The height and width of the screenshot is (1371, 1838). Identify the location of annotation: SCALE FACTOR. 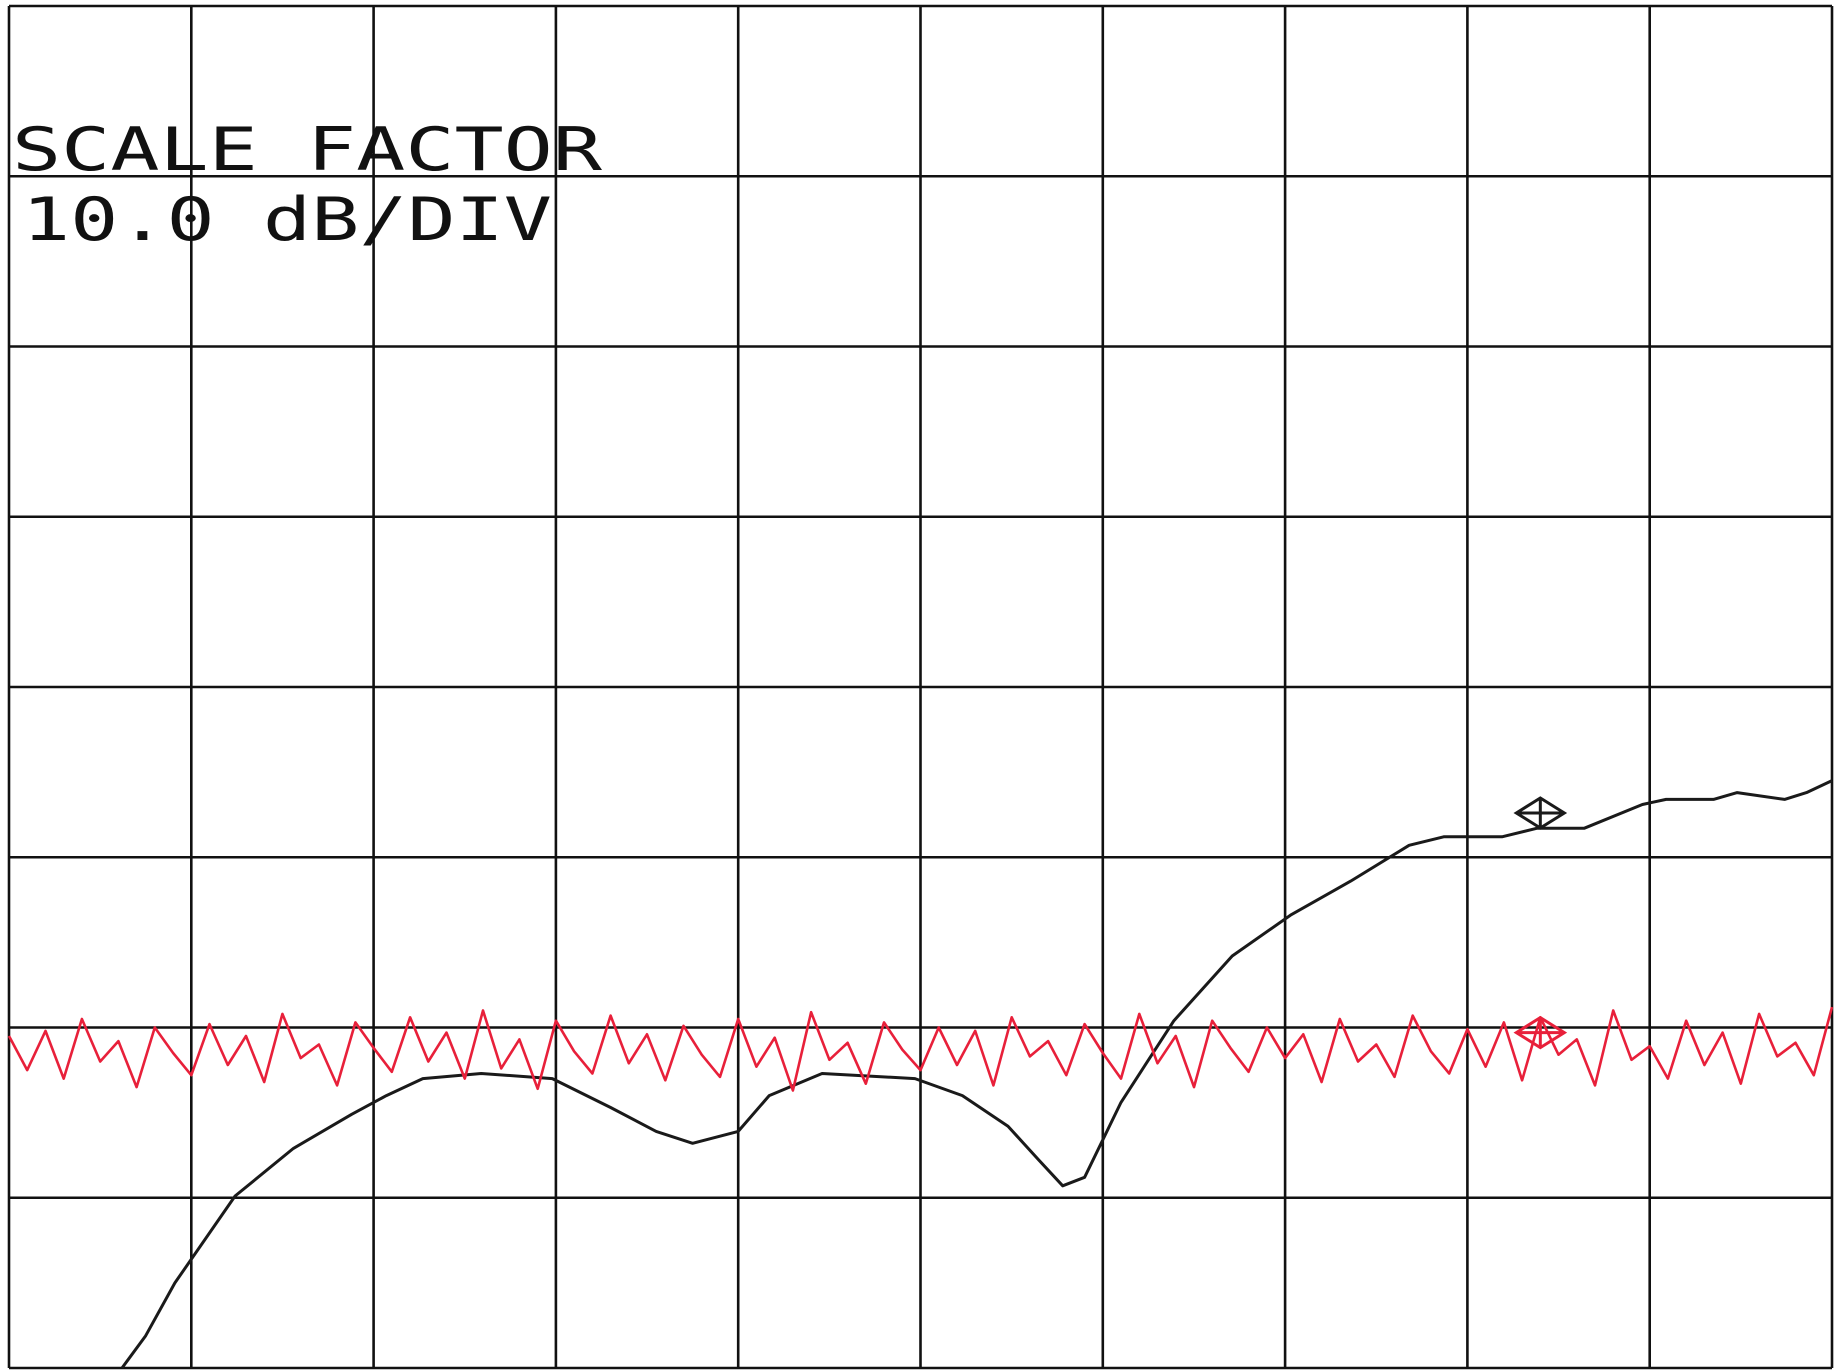
(307, 150).